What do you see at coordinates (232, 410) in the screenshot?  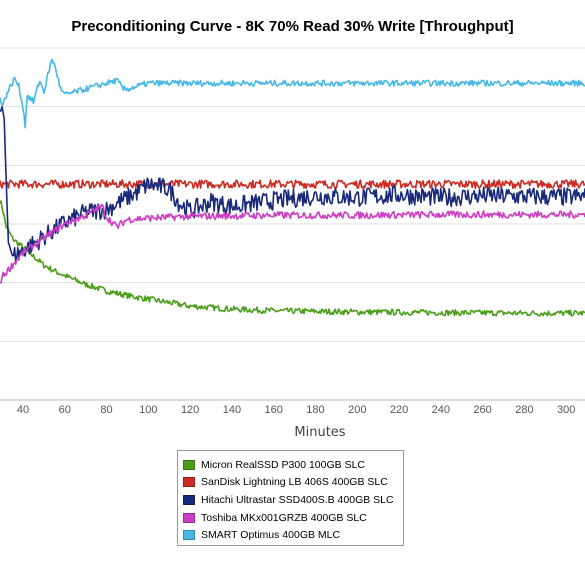 I see `x-tick-label: 140` at bounding box center [232, 410].